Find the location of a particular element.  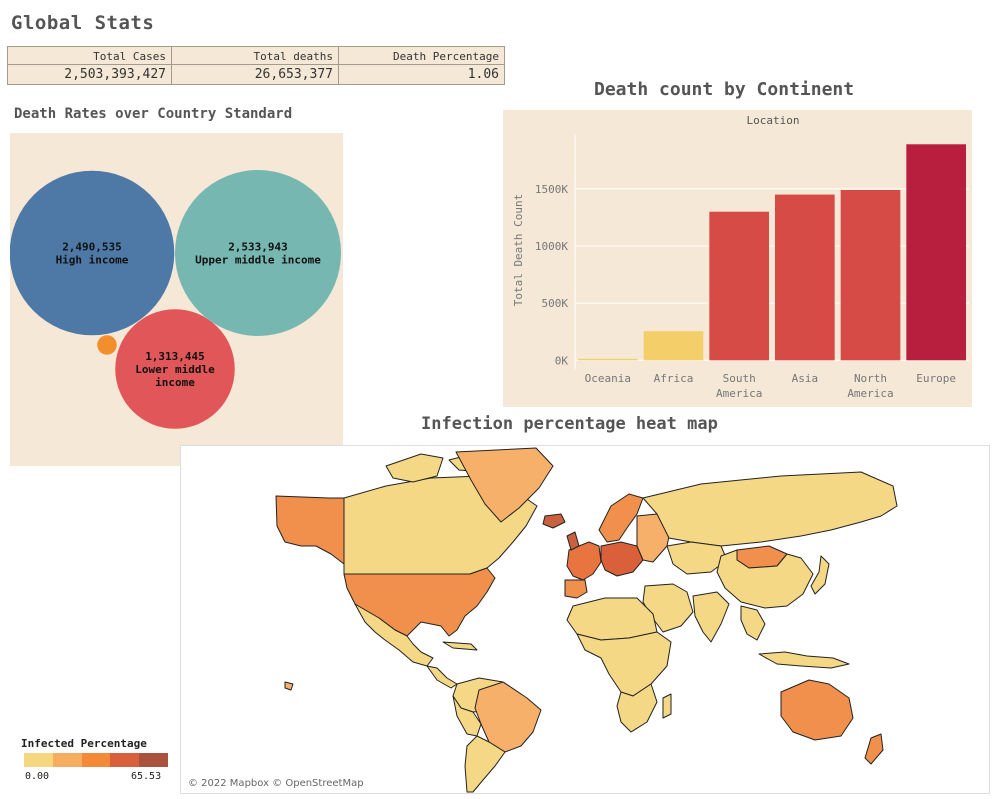

map-uk is located at coordinates (573, 541).